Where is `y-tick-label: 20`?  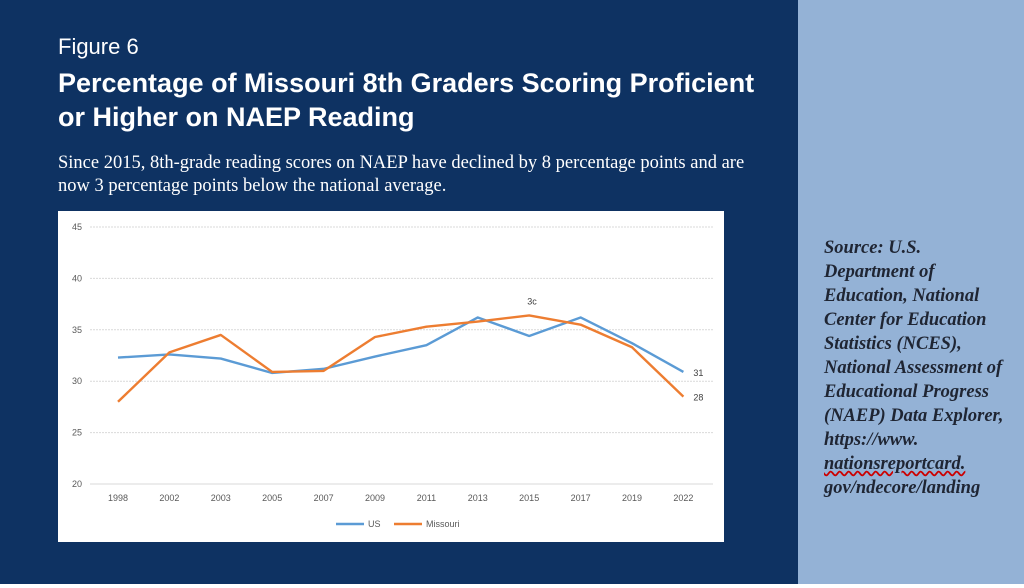 y-tick-label: 20 is located at coordinates (77, 484).